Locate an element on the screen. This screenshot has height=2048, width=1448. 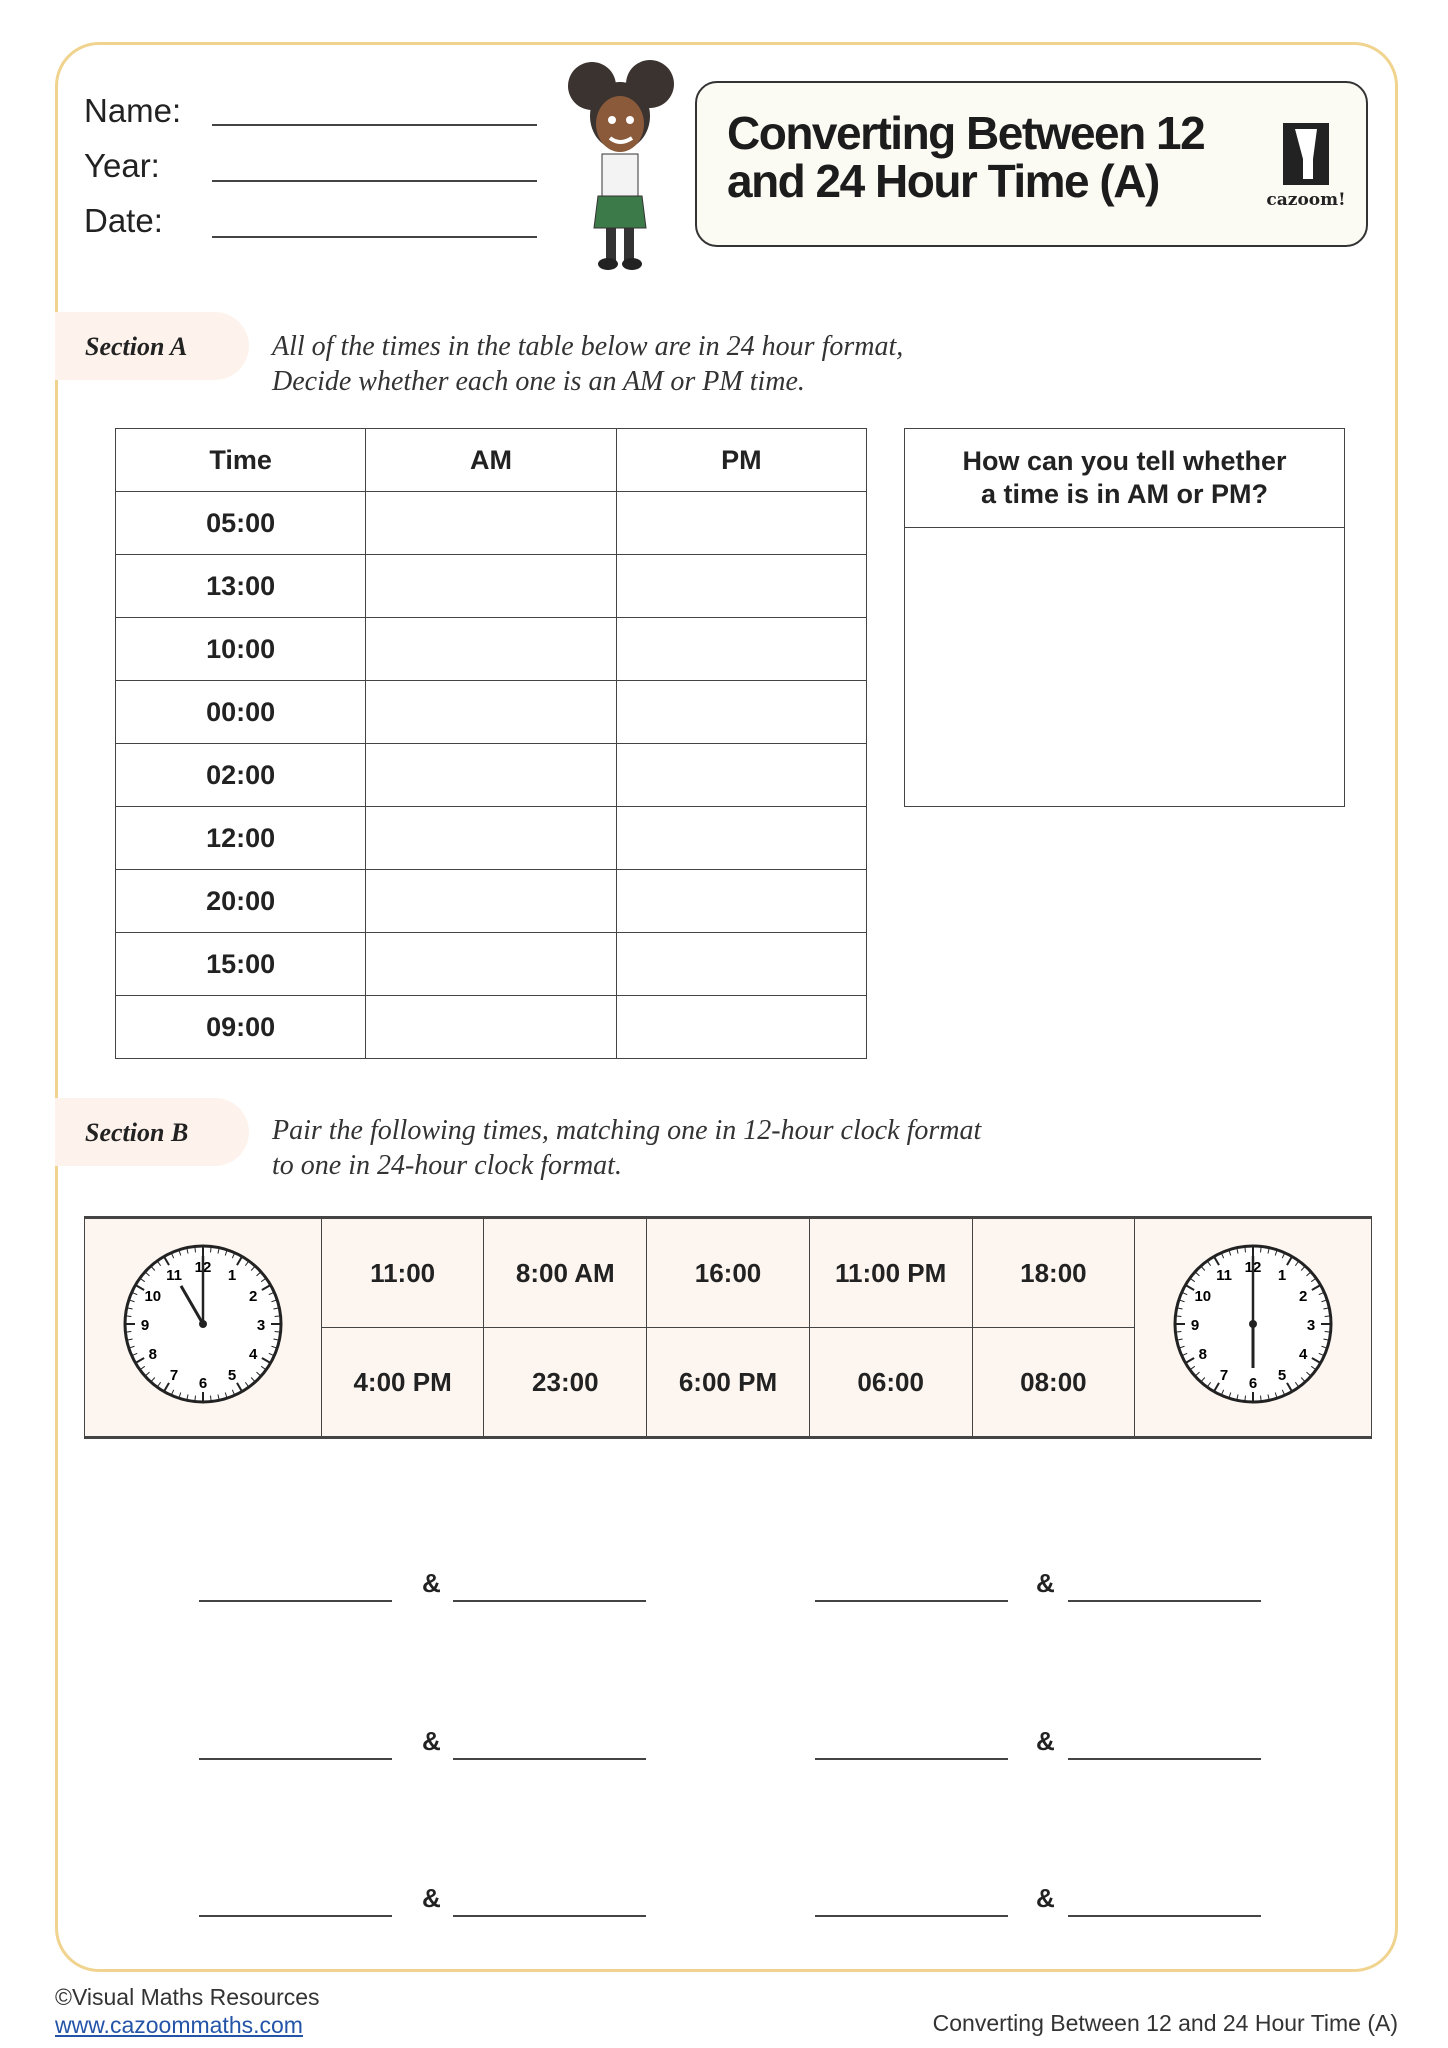
girl-character-illustration is located at coordinates (621, 165).